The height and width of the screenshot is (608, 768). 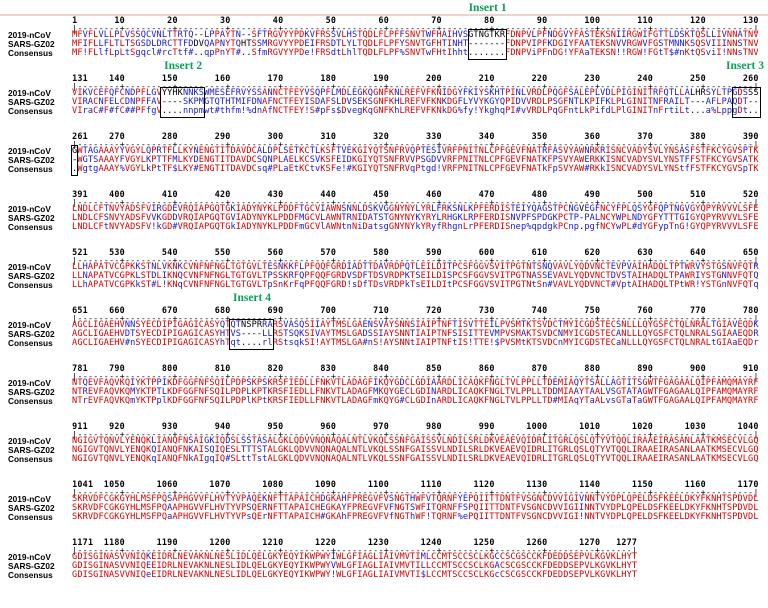 What do you see at coordinates (745, 66) in the screenshot?
I see `insert-annotation-label: Insert 3` at bounding box center [745, 66].